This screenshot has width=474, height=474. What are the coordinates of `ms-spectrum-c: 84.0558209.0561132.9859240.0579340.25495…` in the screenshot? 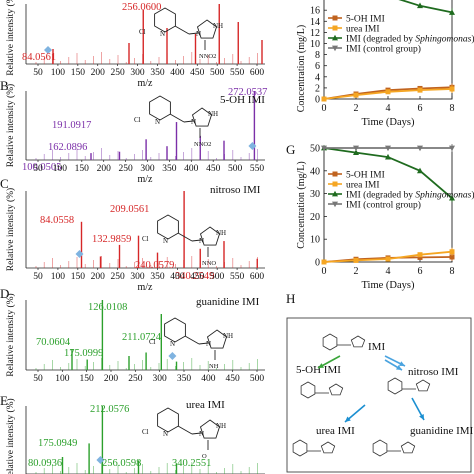 It's located at (132, 234).